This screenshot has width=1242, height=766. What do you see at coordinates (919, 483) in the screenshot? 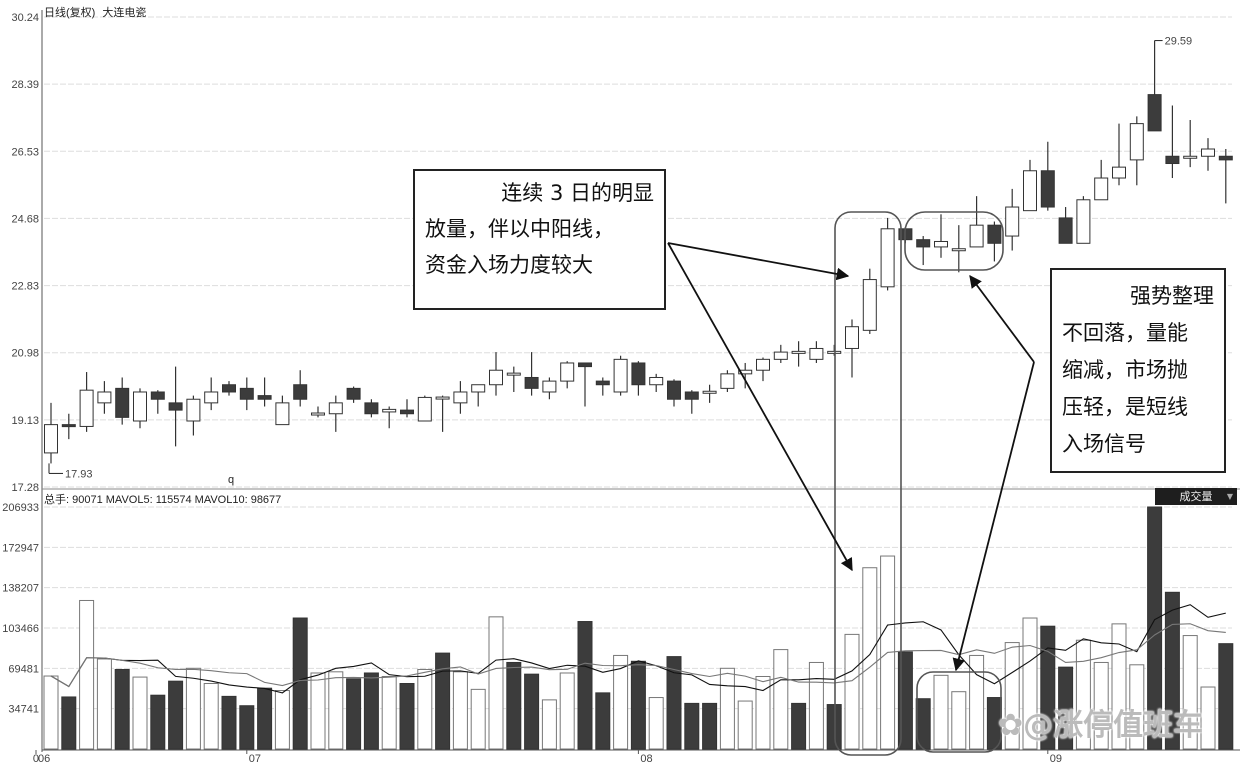
I see `highlight-shapes` at bounding box center [919, 483].